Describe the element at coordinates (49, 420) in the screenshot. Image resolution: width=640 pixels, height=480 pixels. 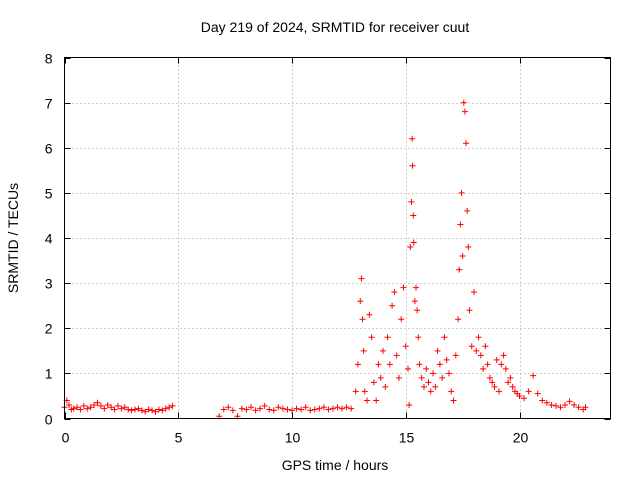
I see `y-tick-label: 0` at that location.